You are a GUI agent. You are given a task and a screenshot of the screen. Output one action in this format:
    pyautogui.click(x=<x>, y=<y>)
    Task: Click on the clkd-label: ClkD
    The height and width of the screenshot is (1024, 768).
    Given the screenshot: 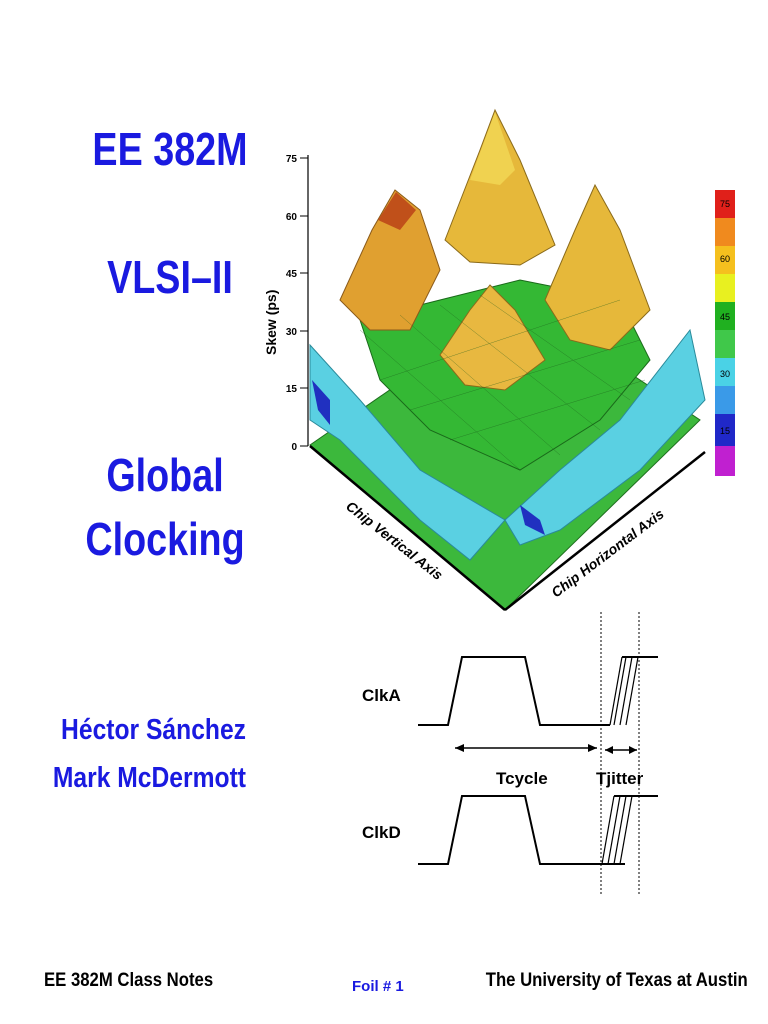 What is the action you would take?
    pyautogui.click(x=381, y=832)
    